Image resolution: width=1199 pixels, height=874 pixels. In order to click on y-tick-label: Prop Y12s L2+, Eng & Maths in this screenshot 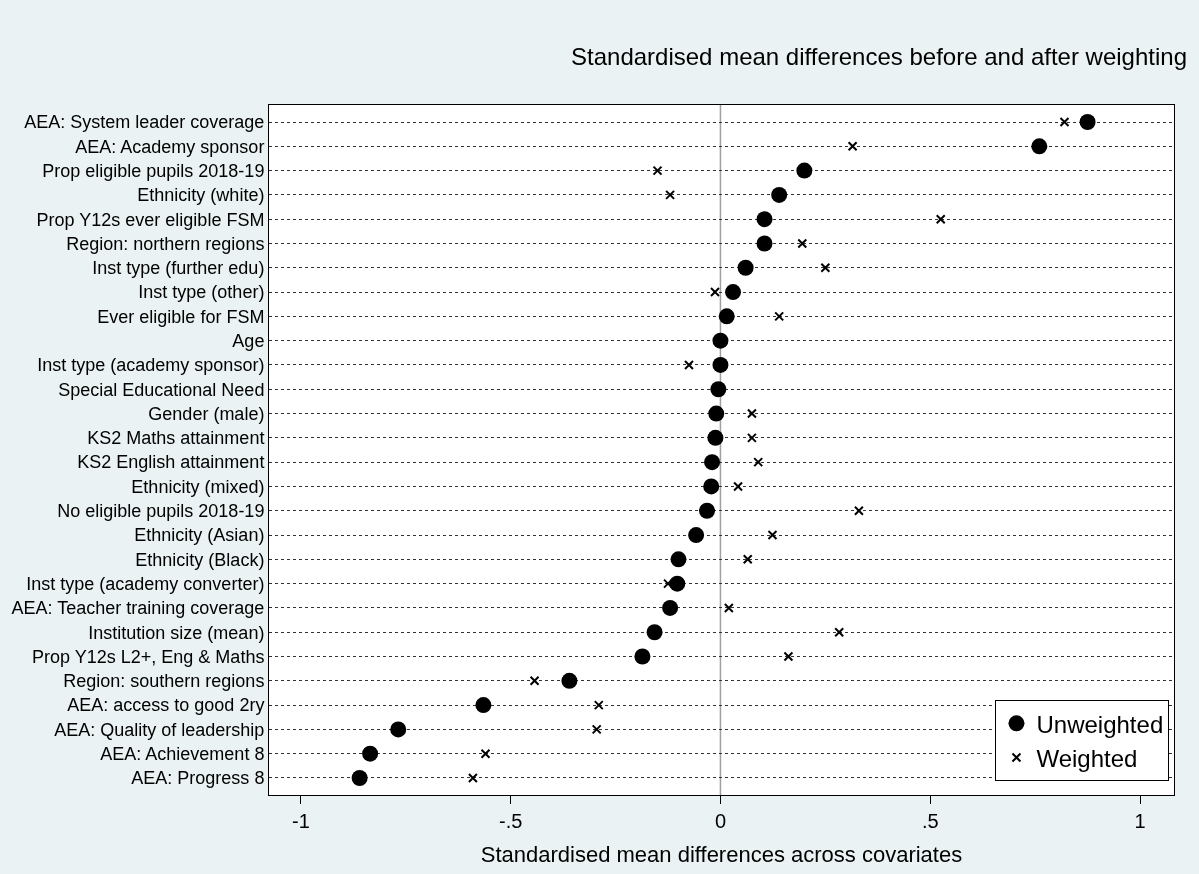, I will do `click(148, 656)`.